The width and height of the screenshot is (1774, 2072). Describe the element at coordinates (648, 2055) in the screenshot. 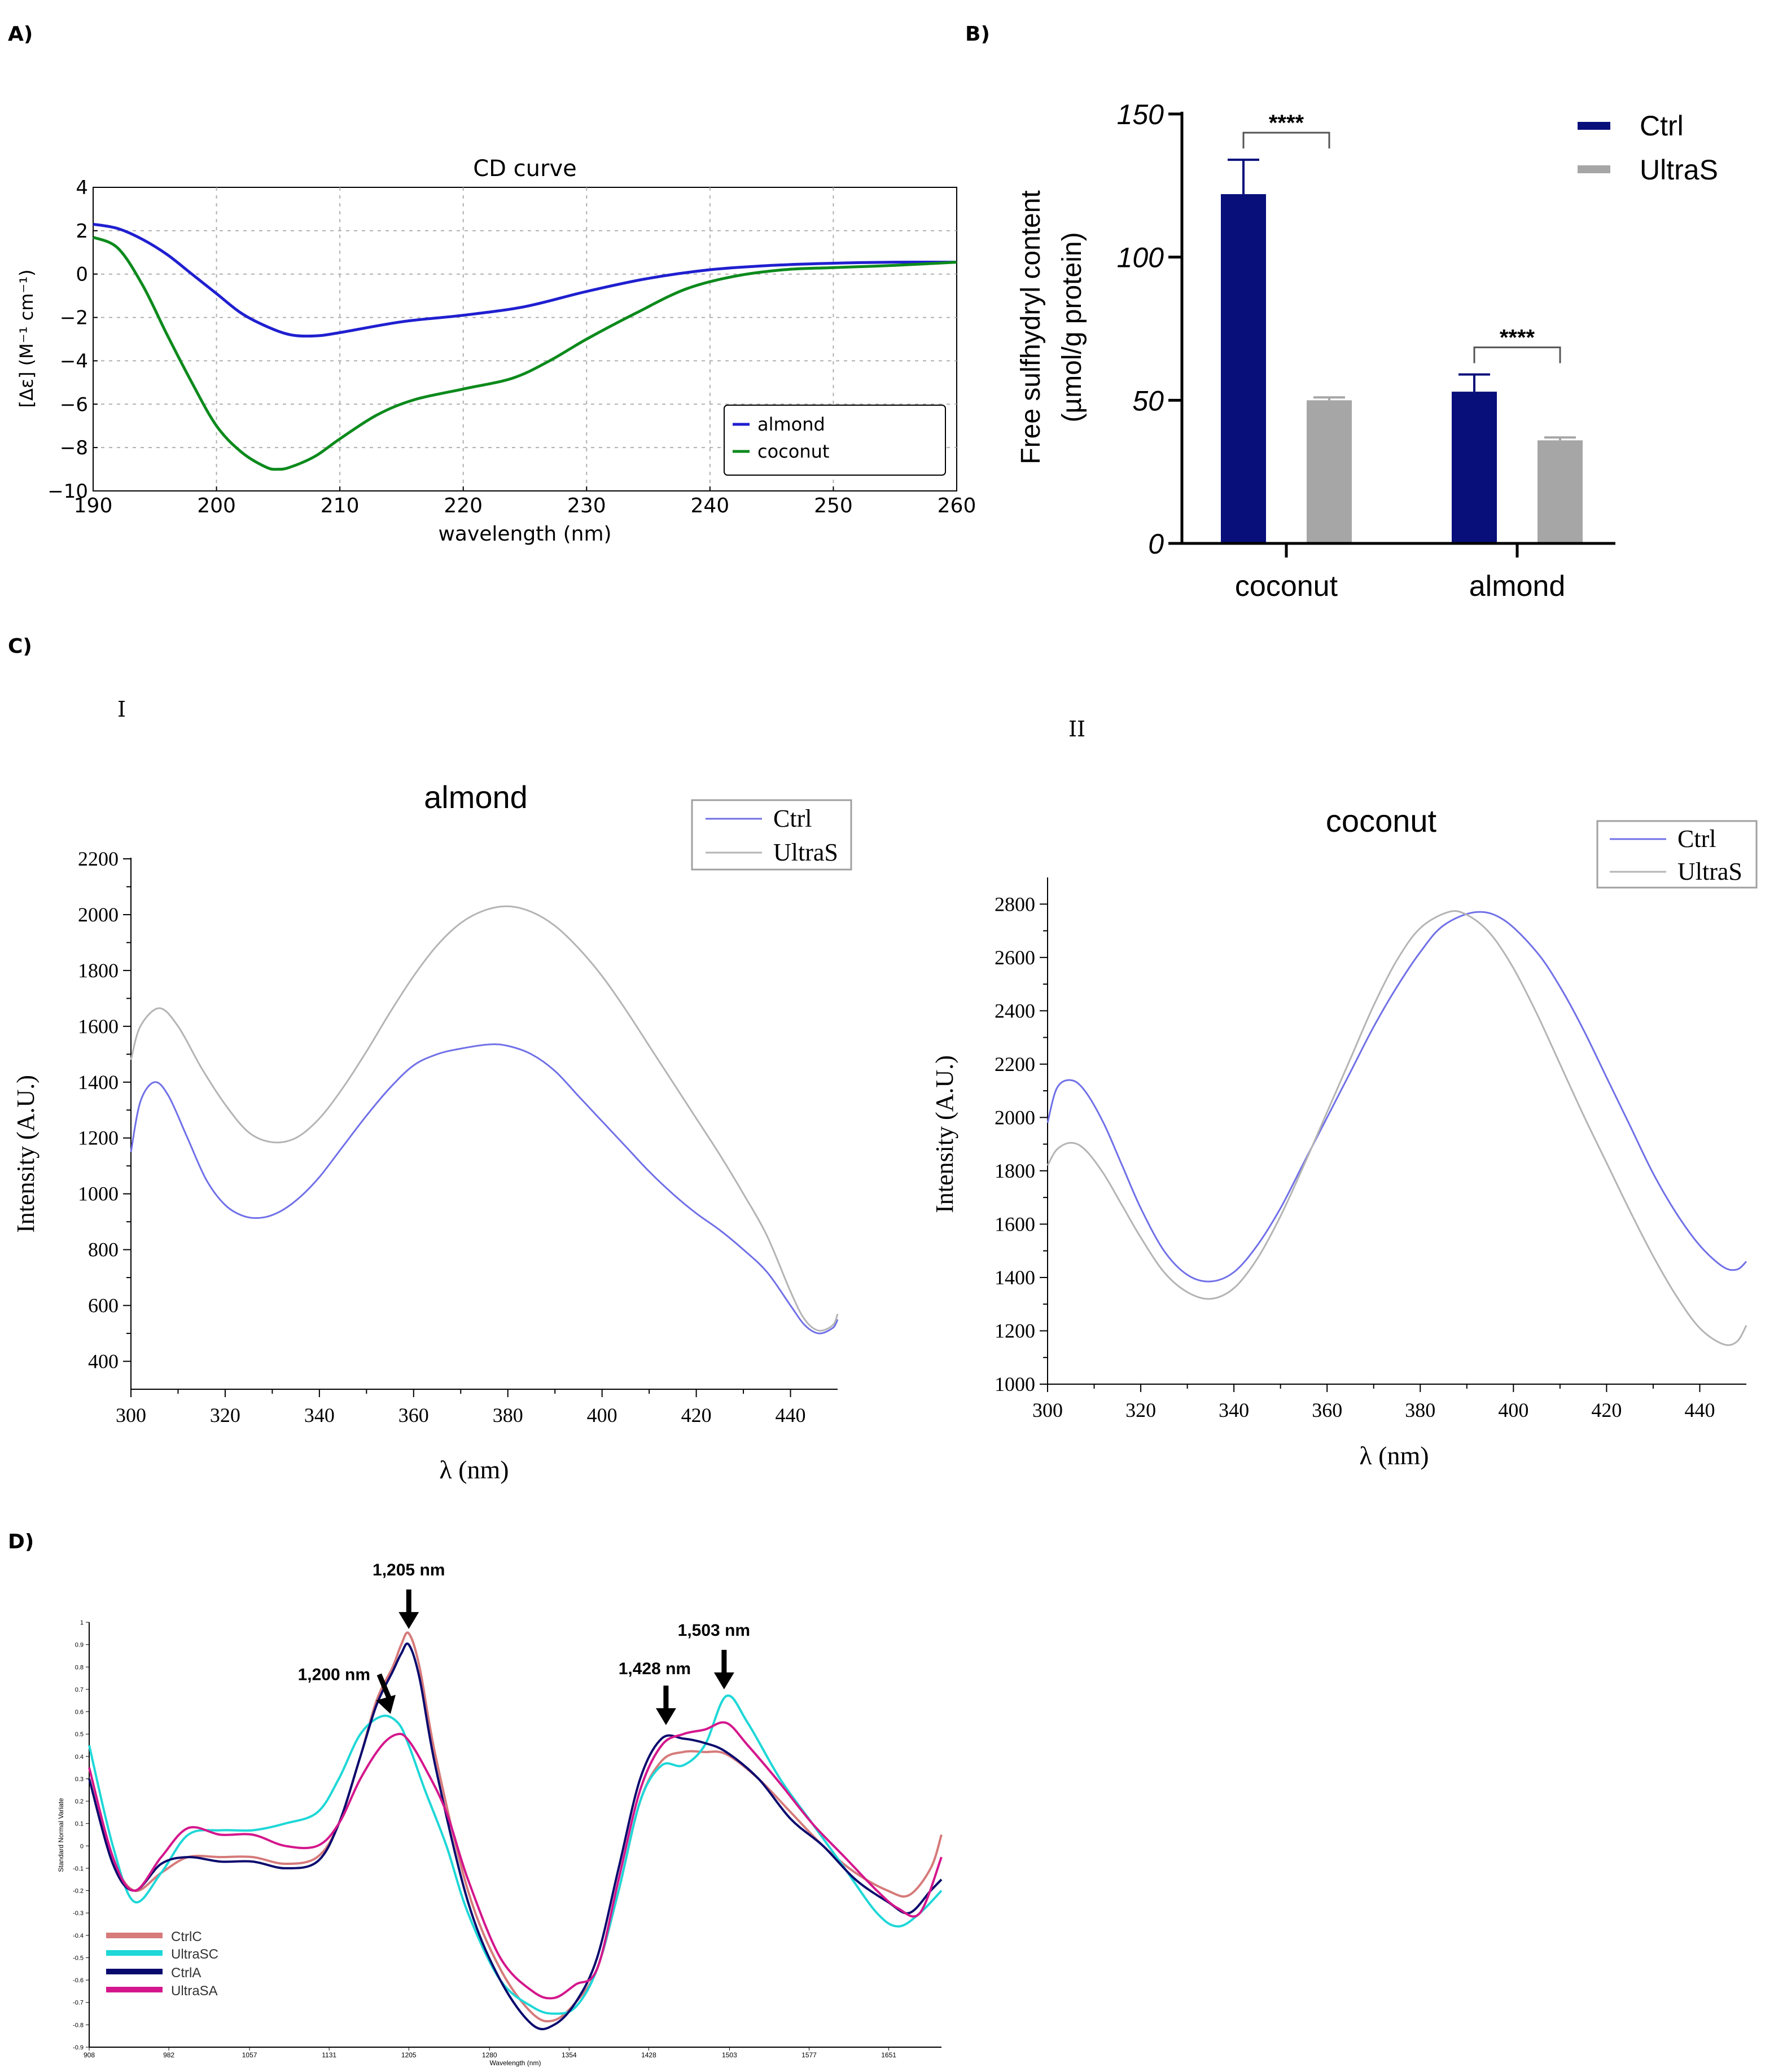

I see `chart-d-xtick-label: 1428` at that location.